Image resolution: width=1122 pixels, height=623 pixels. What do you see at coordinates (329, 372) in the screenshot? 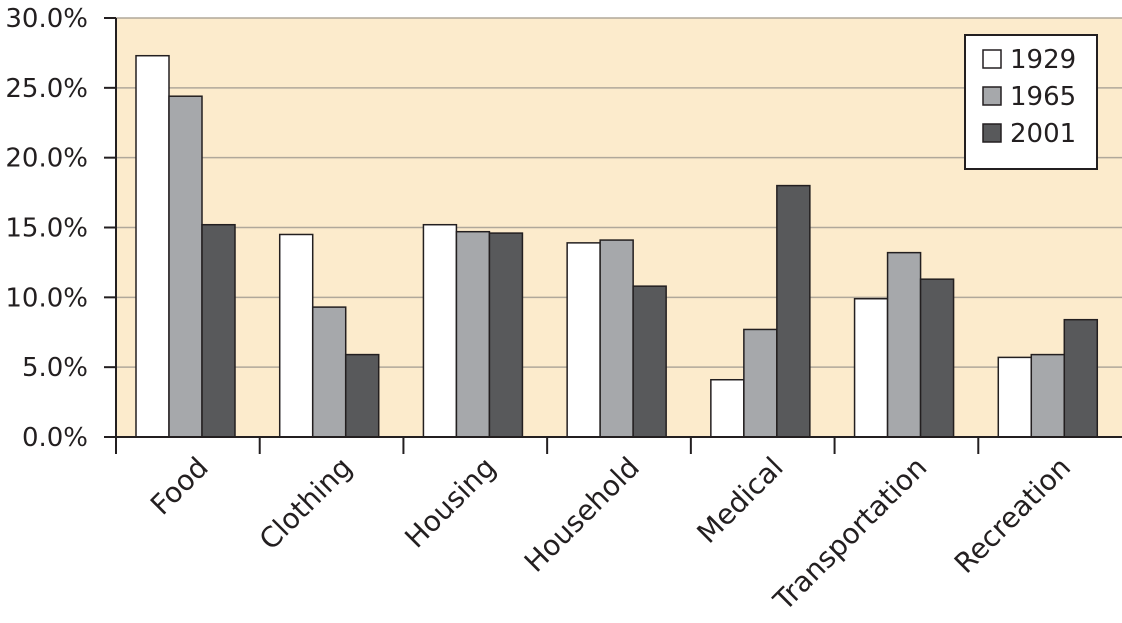
I see `bar-clothing-1965` at bounding box center [329, 372].